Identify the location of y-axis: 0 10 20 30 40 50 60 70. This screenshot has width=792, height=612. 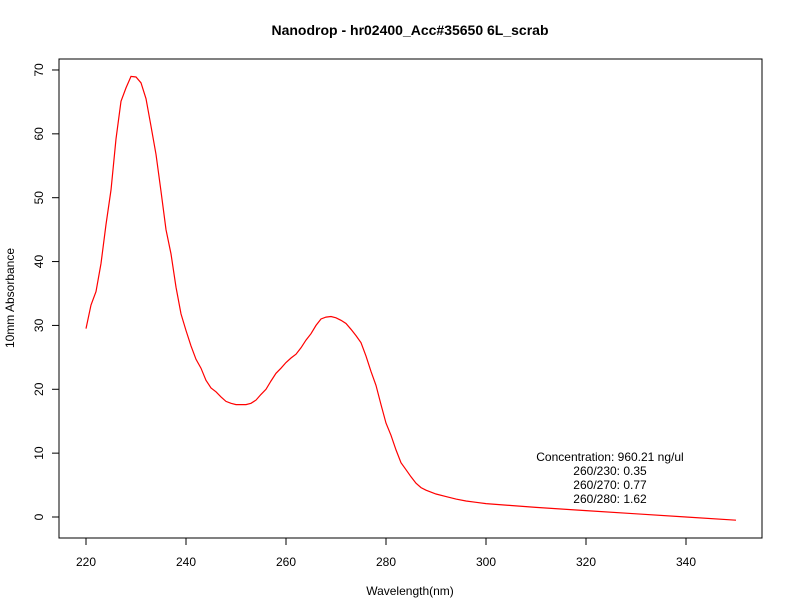
(46, 291).